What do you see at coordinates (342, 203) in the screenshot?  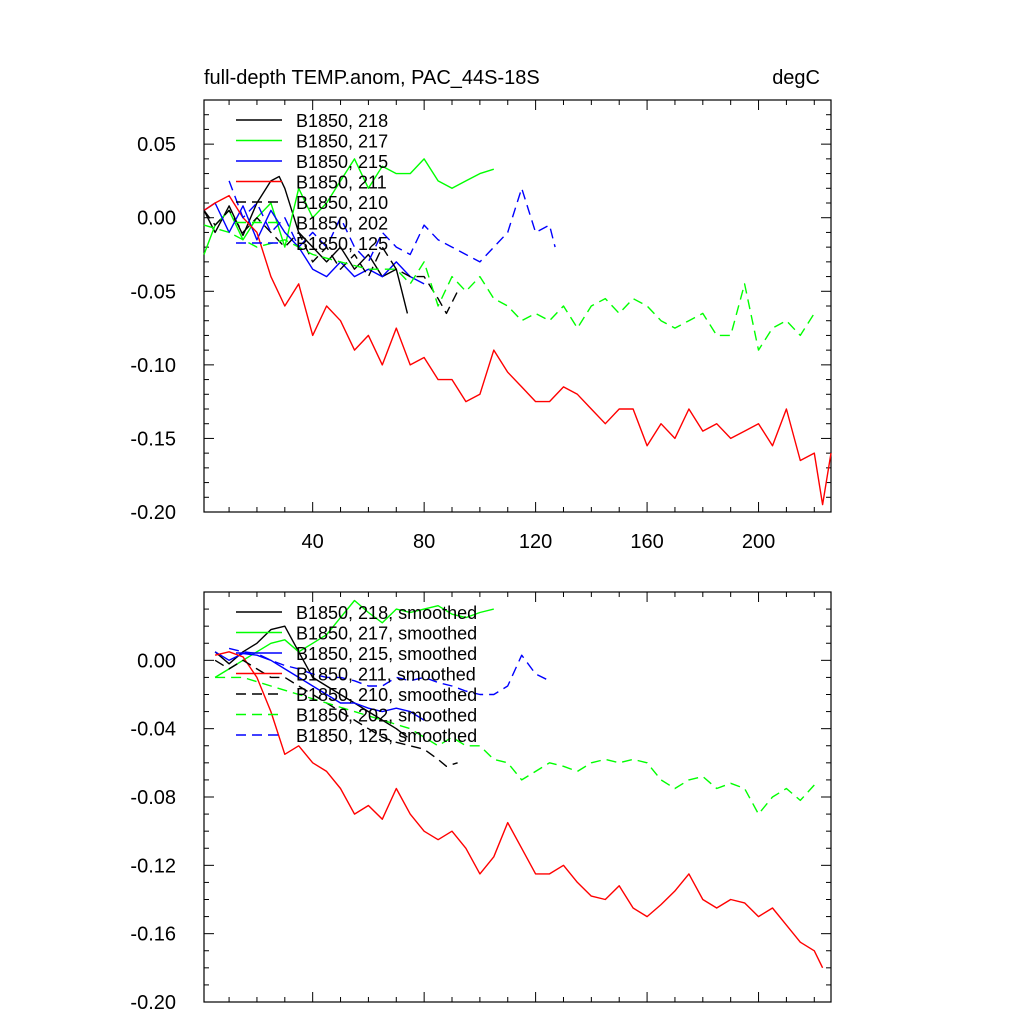 I see `legend-label: B1850, 210` at bounding box center [342, 203].